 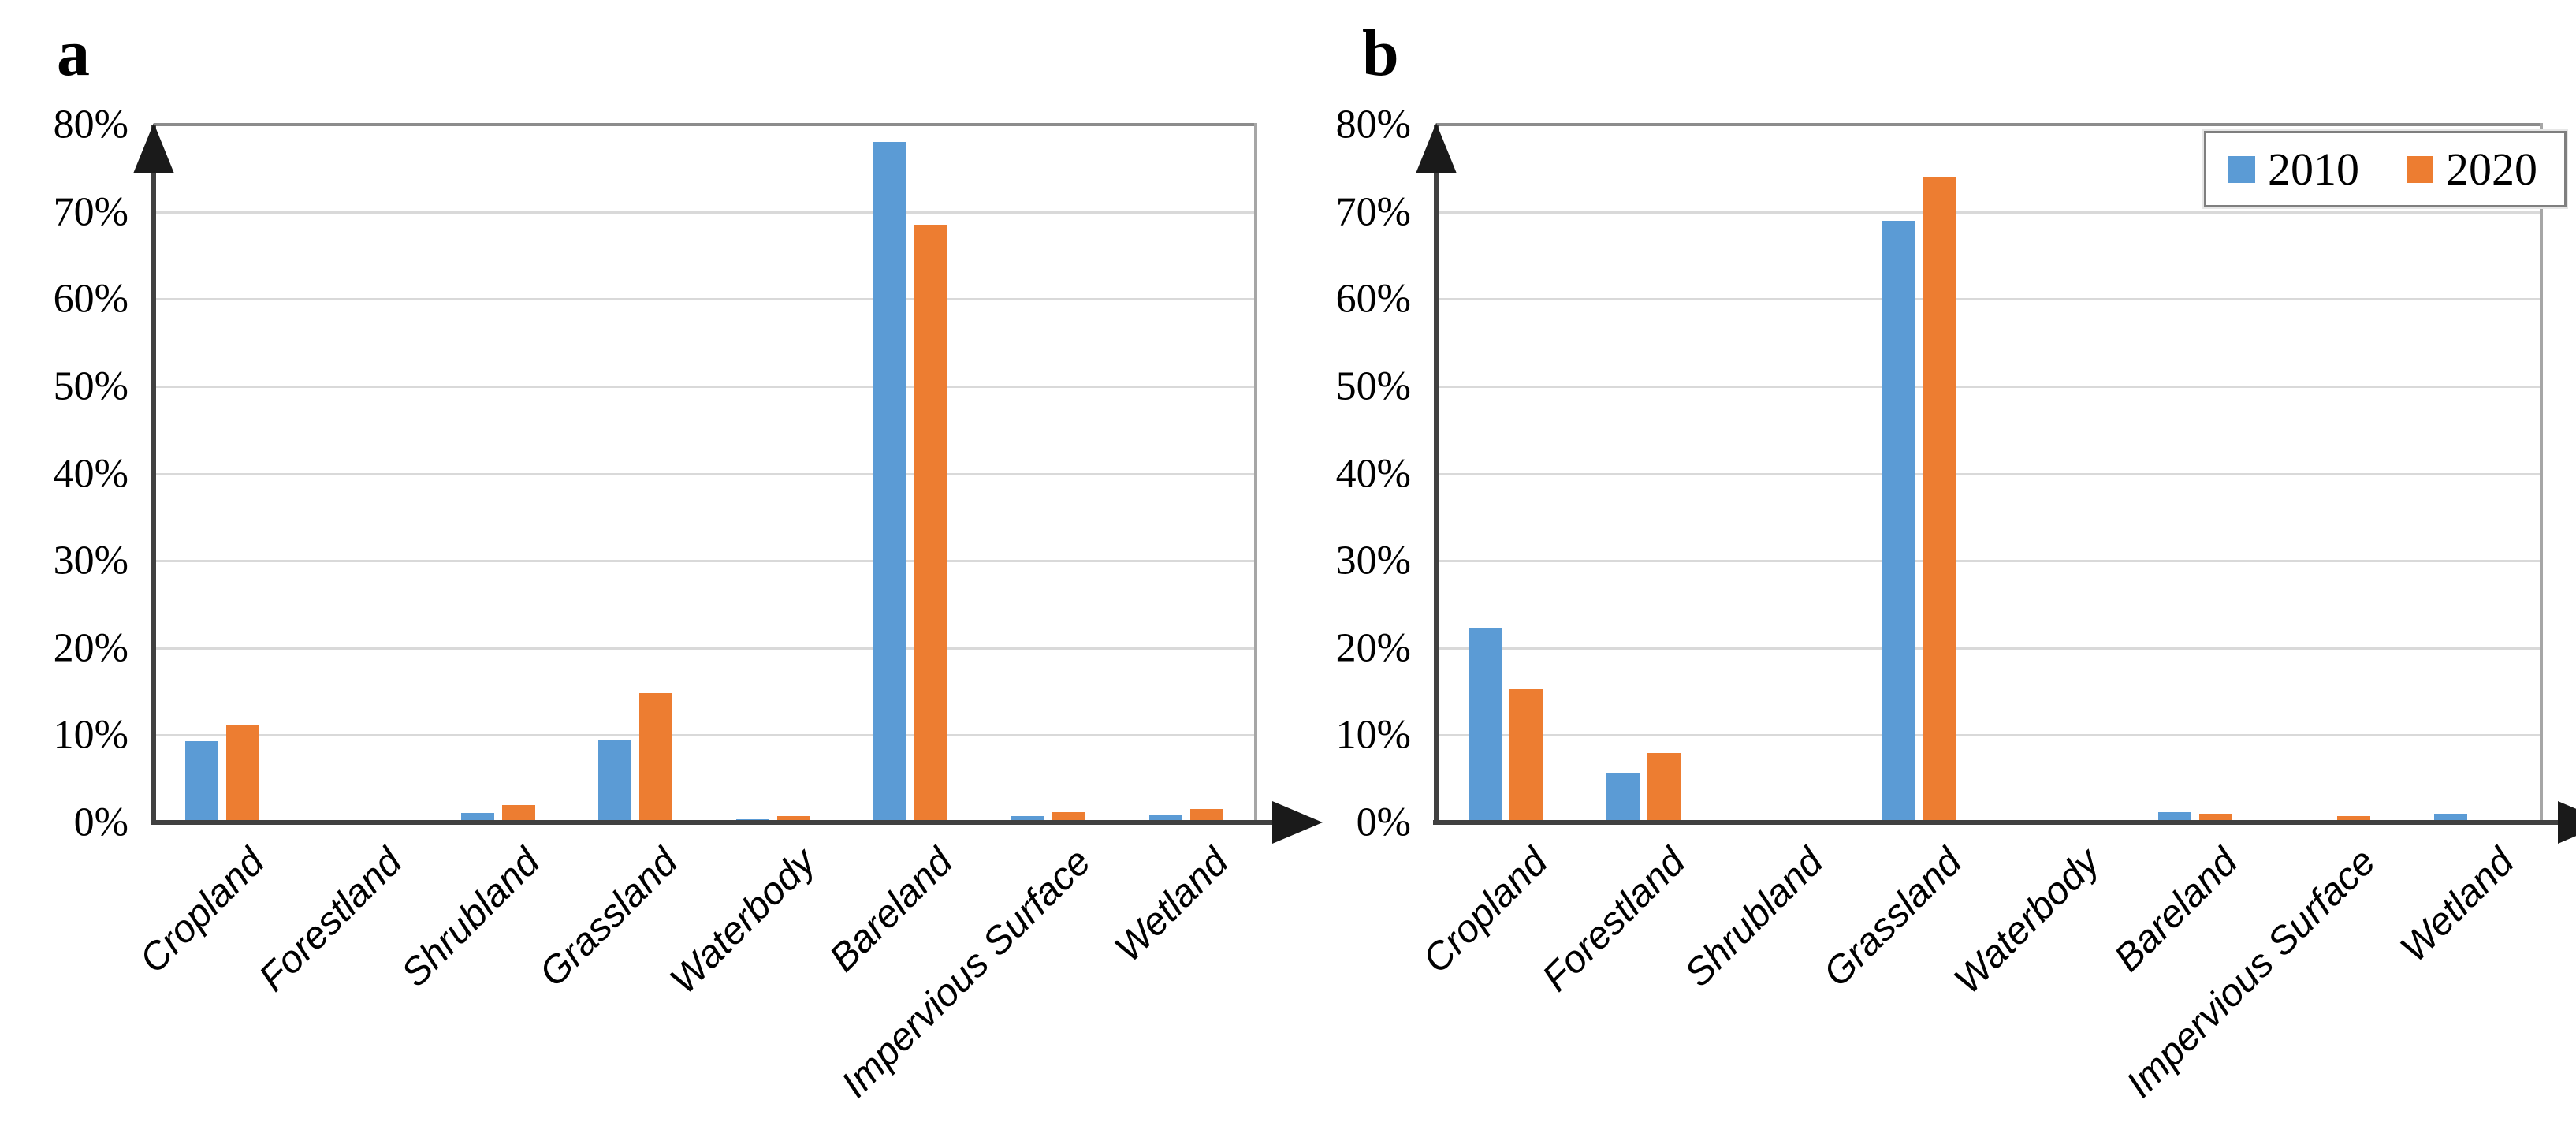 What do you see at coordinates (73, 53) in the screenshot?
I see `panel-a-letter: a` at bounding box center [73, 53].